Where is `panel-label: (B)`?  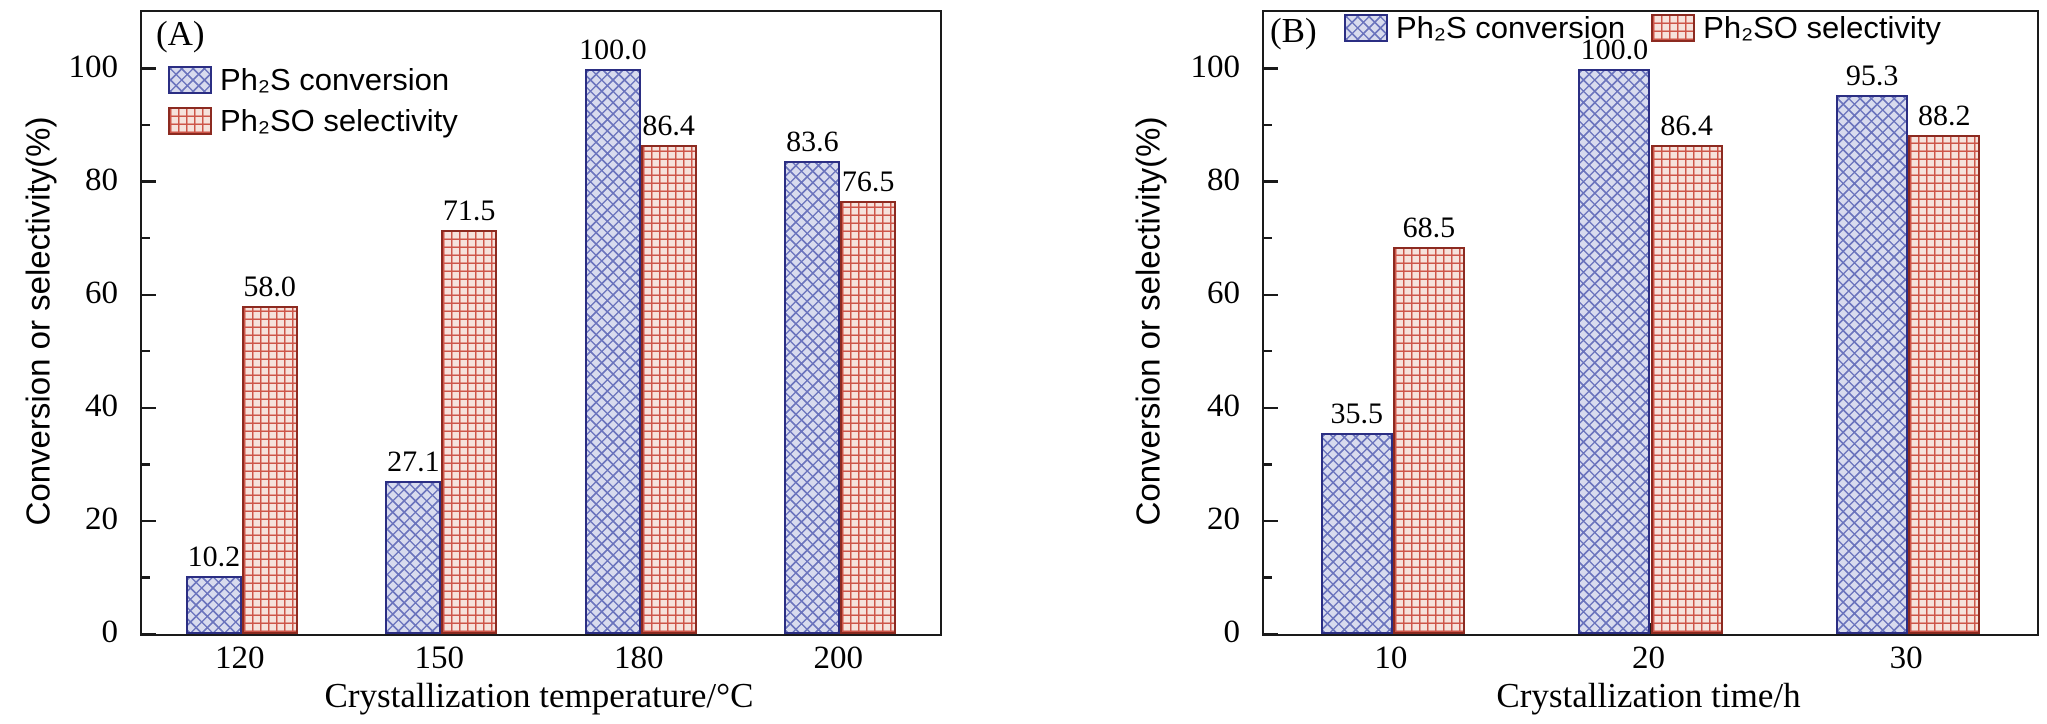 panel-label: (B) is located at coordinates (1293, 30).